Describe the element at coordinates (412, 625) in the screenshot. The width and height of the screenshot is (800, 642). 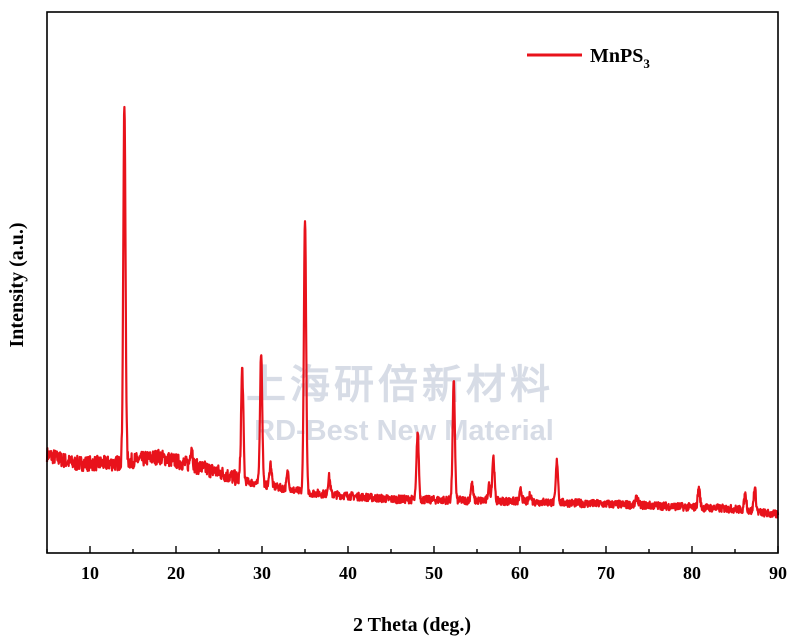
I see `x-axis-label: 2 Theta (deg.)` at that location.